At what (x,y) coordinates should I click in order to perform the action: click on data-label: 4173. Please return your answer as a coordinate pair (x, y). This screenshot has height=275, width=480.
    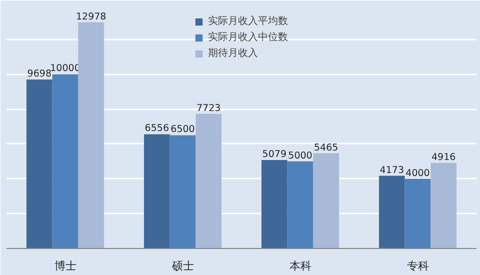
    Looking at the image, I should click on (392, 170).